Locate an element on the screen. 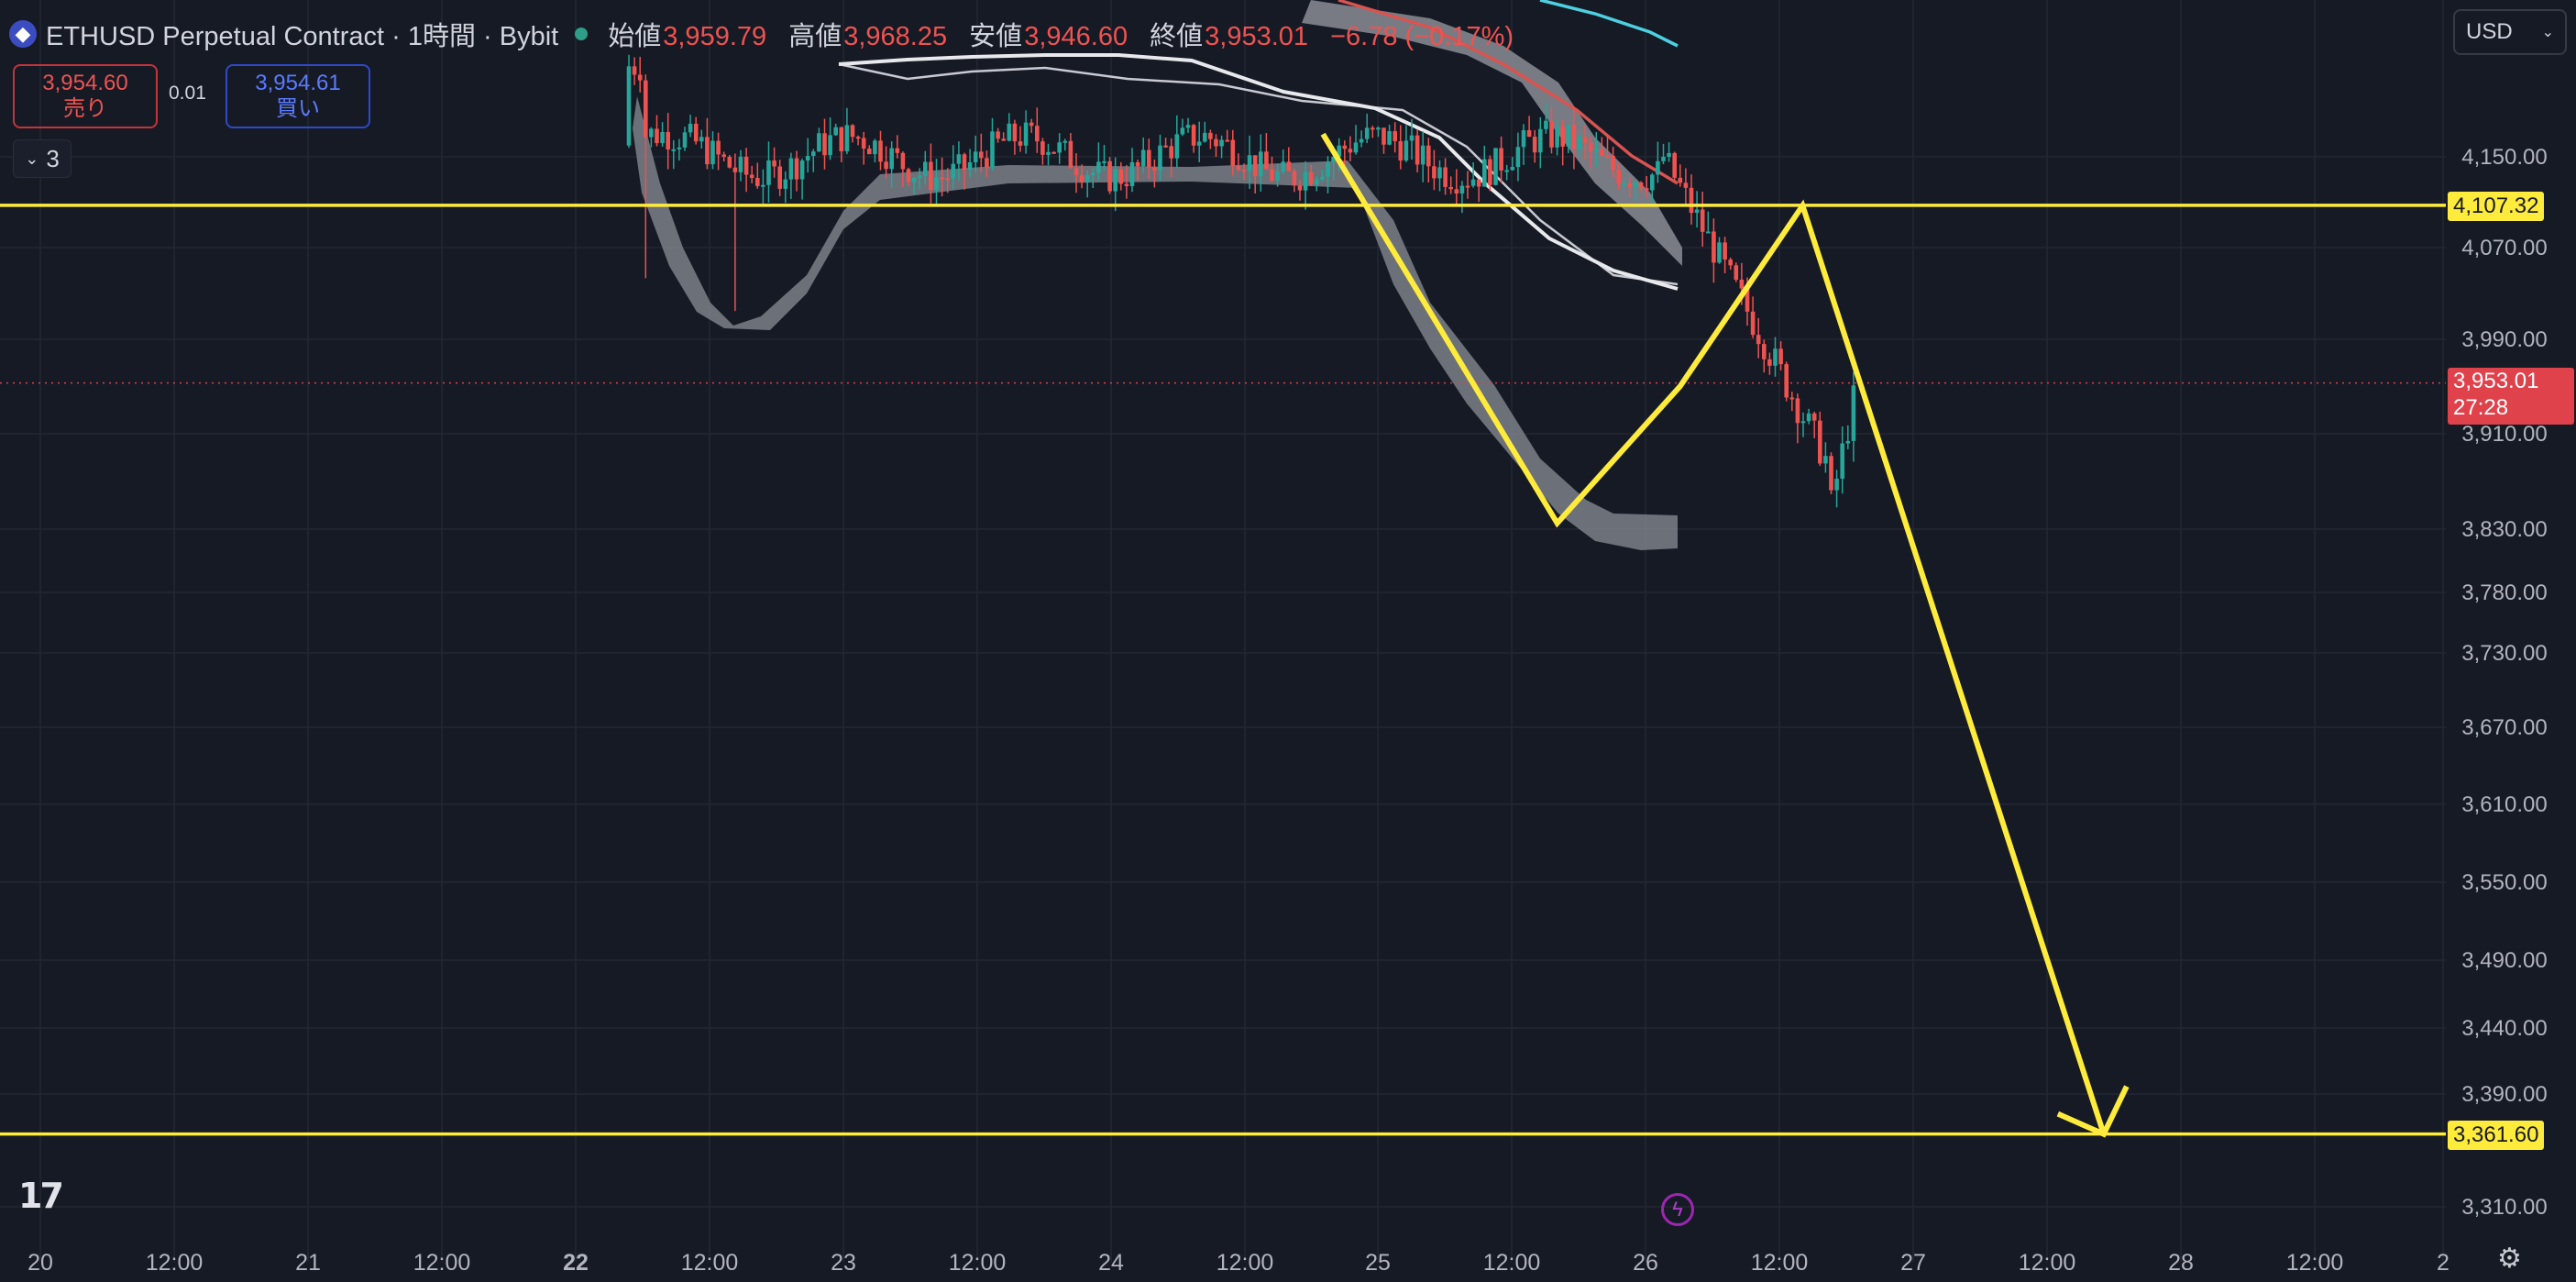 The width and height of the screenshot is (2576, 1282). time-tick-label: 25 is located at coordinates (1378, 1263).